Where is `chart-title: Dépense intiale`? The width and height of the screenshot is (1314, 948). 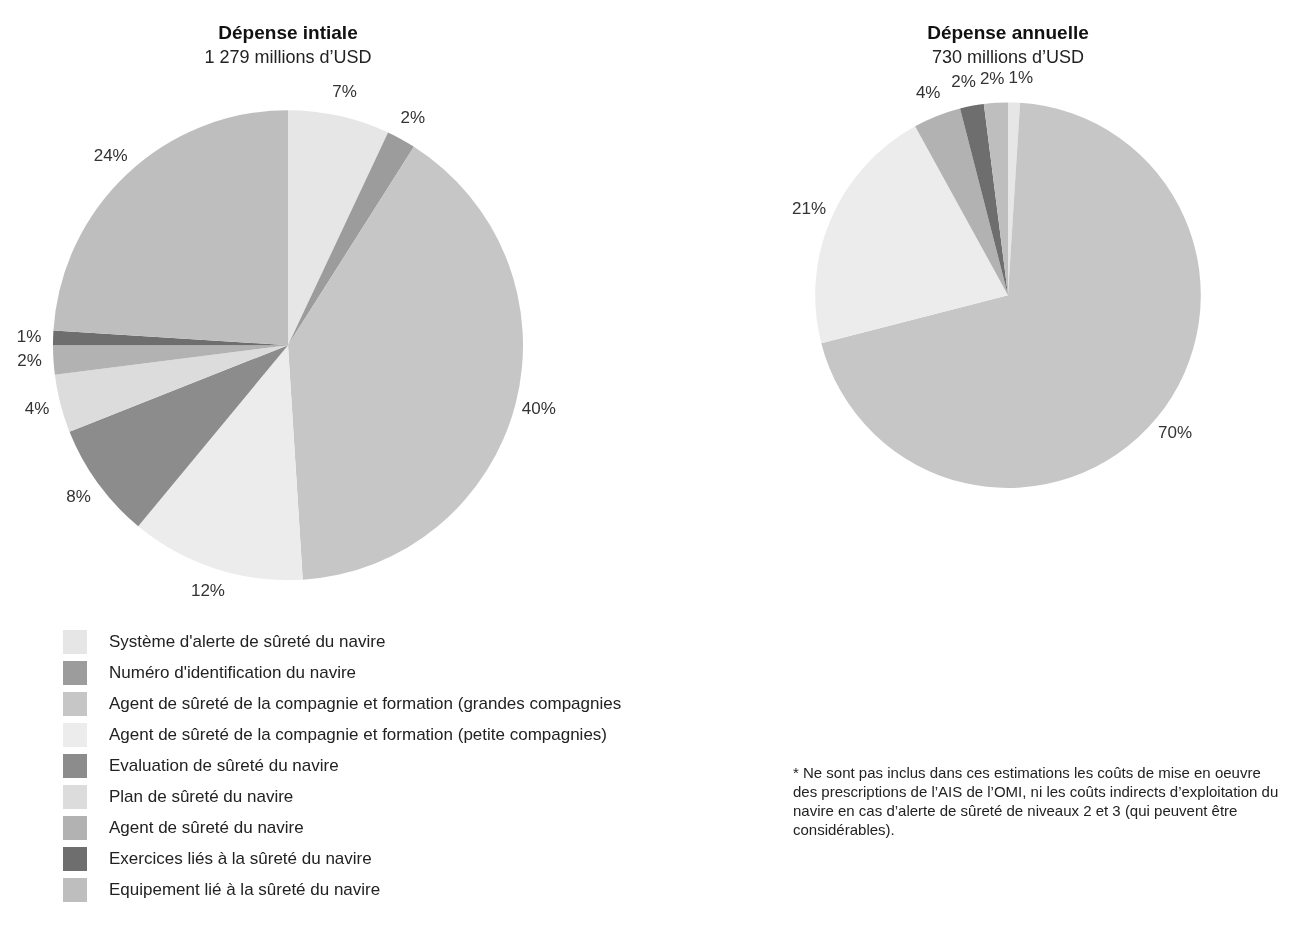 chart-title: Dépense intiale is located at coordinates (288, 32).